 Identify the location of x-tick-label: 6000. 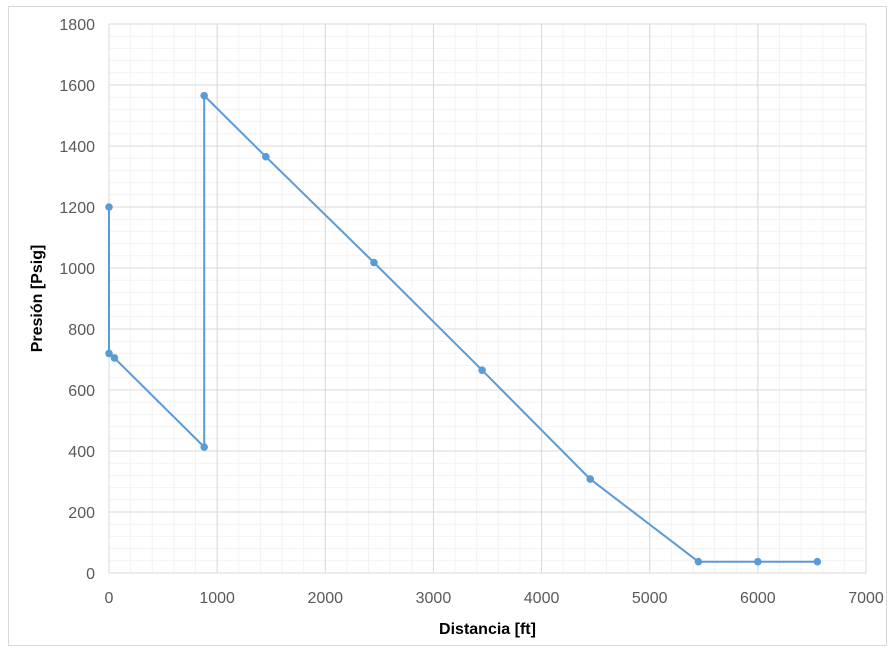
(758, 598).